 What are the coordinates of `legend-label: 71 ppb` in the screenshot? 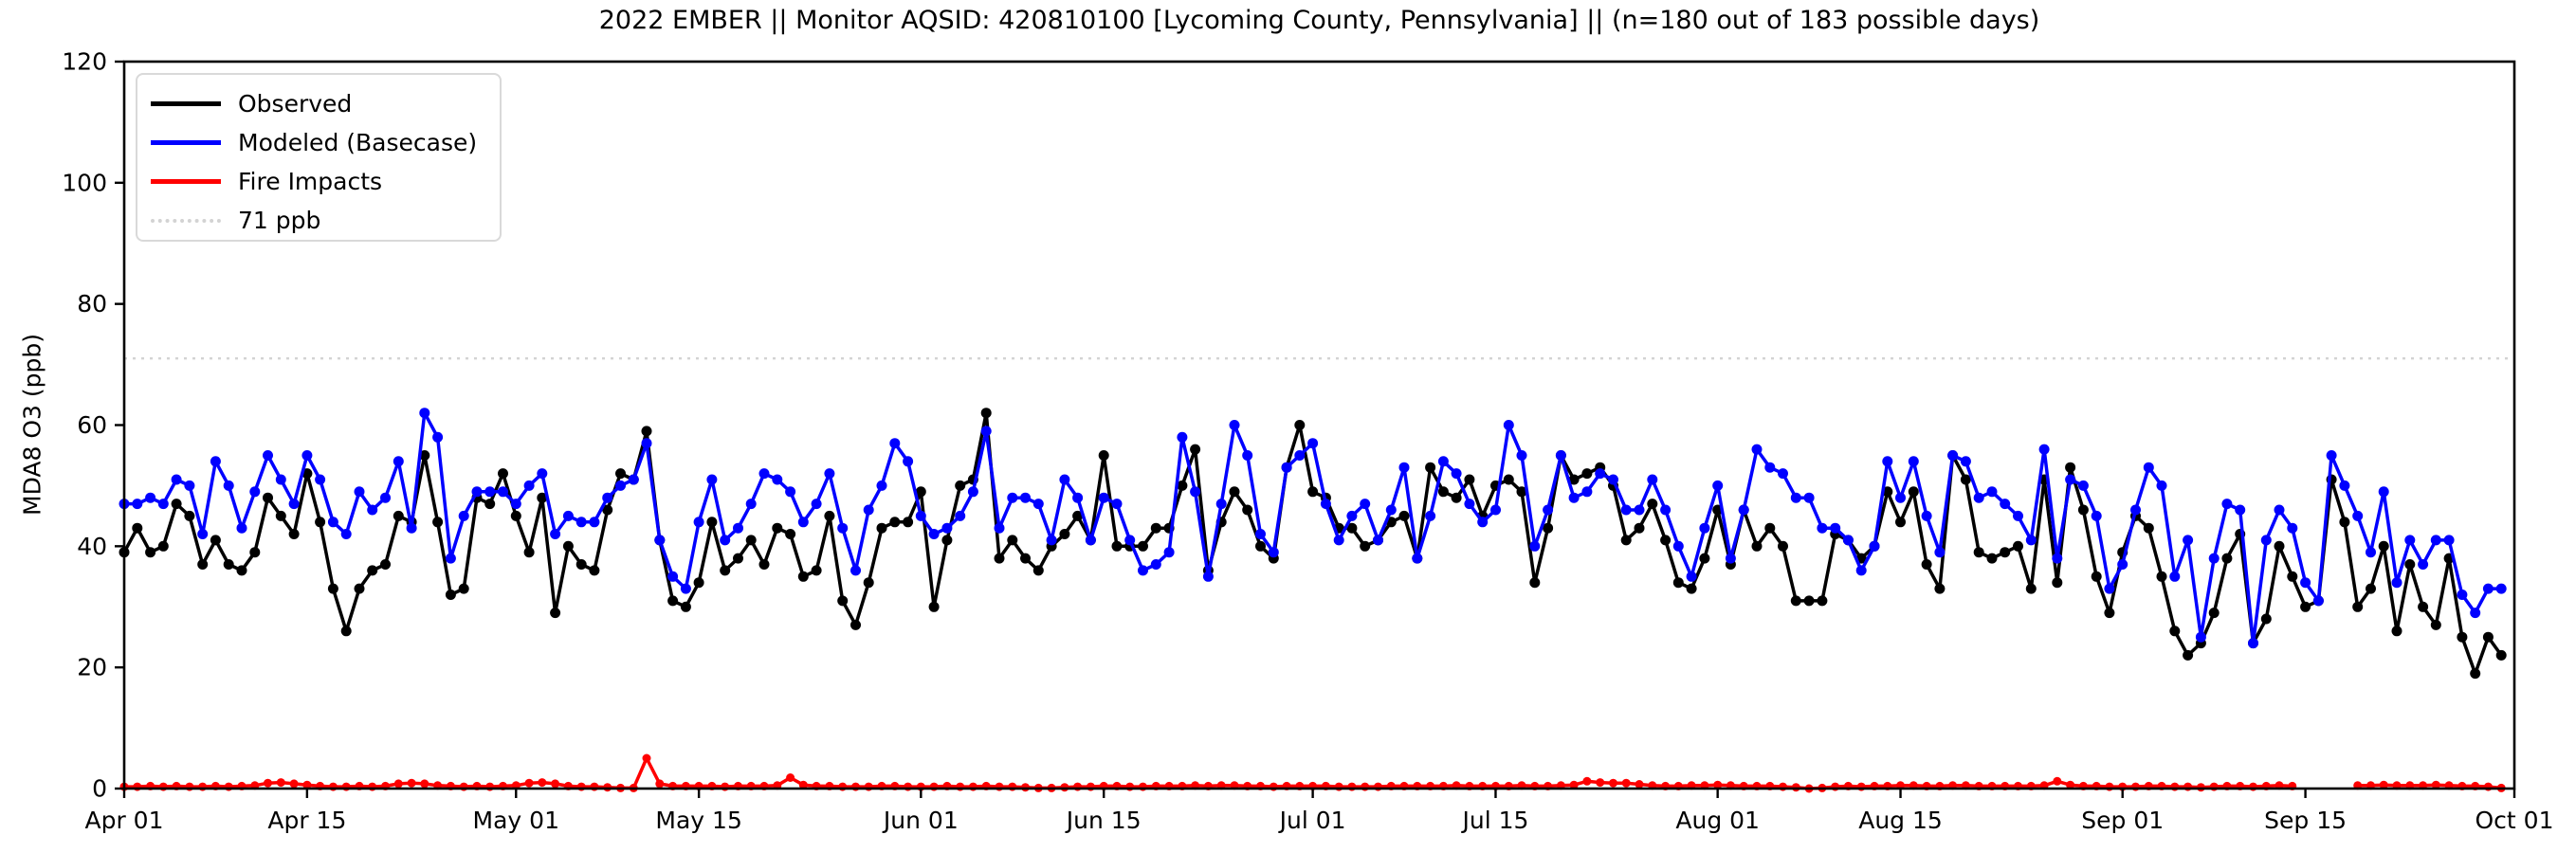 It's located at (279, 220).